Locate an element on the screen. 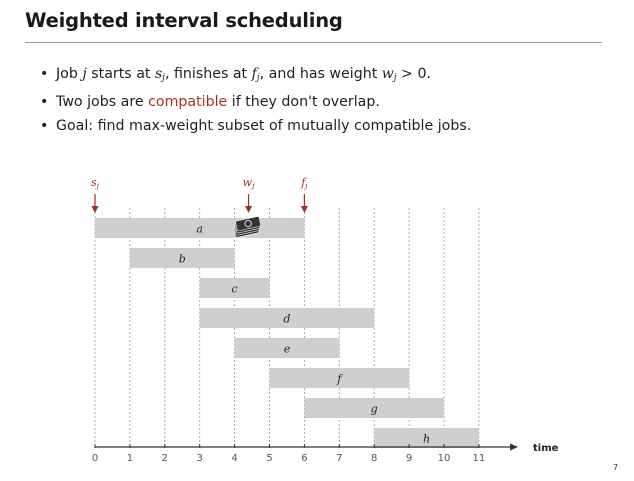  var-f-j: fj is located at coordinates (255, 74).